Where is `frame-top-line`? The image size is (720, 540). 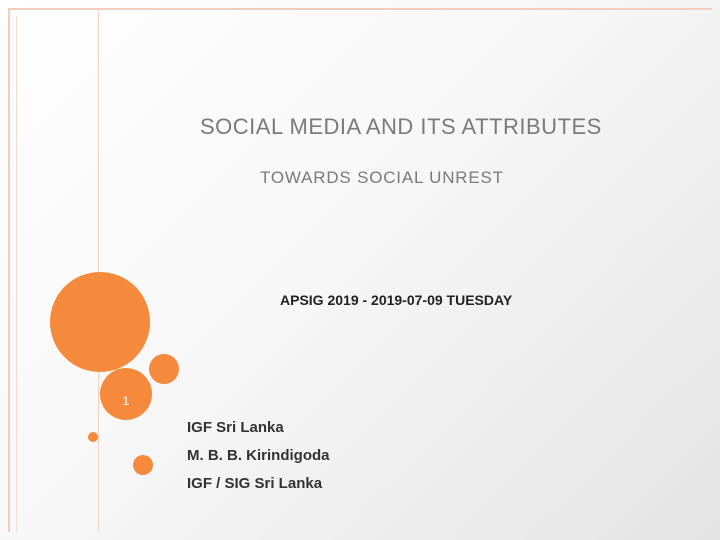 frame-top-line is located at coordinates (360, 9).